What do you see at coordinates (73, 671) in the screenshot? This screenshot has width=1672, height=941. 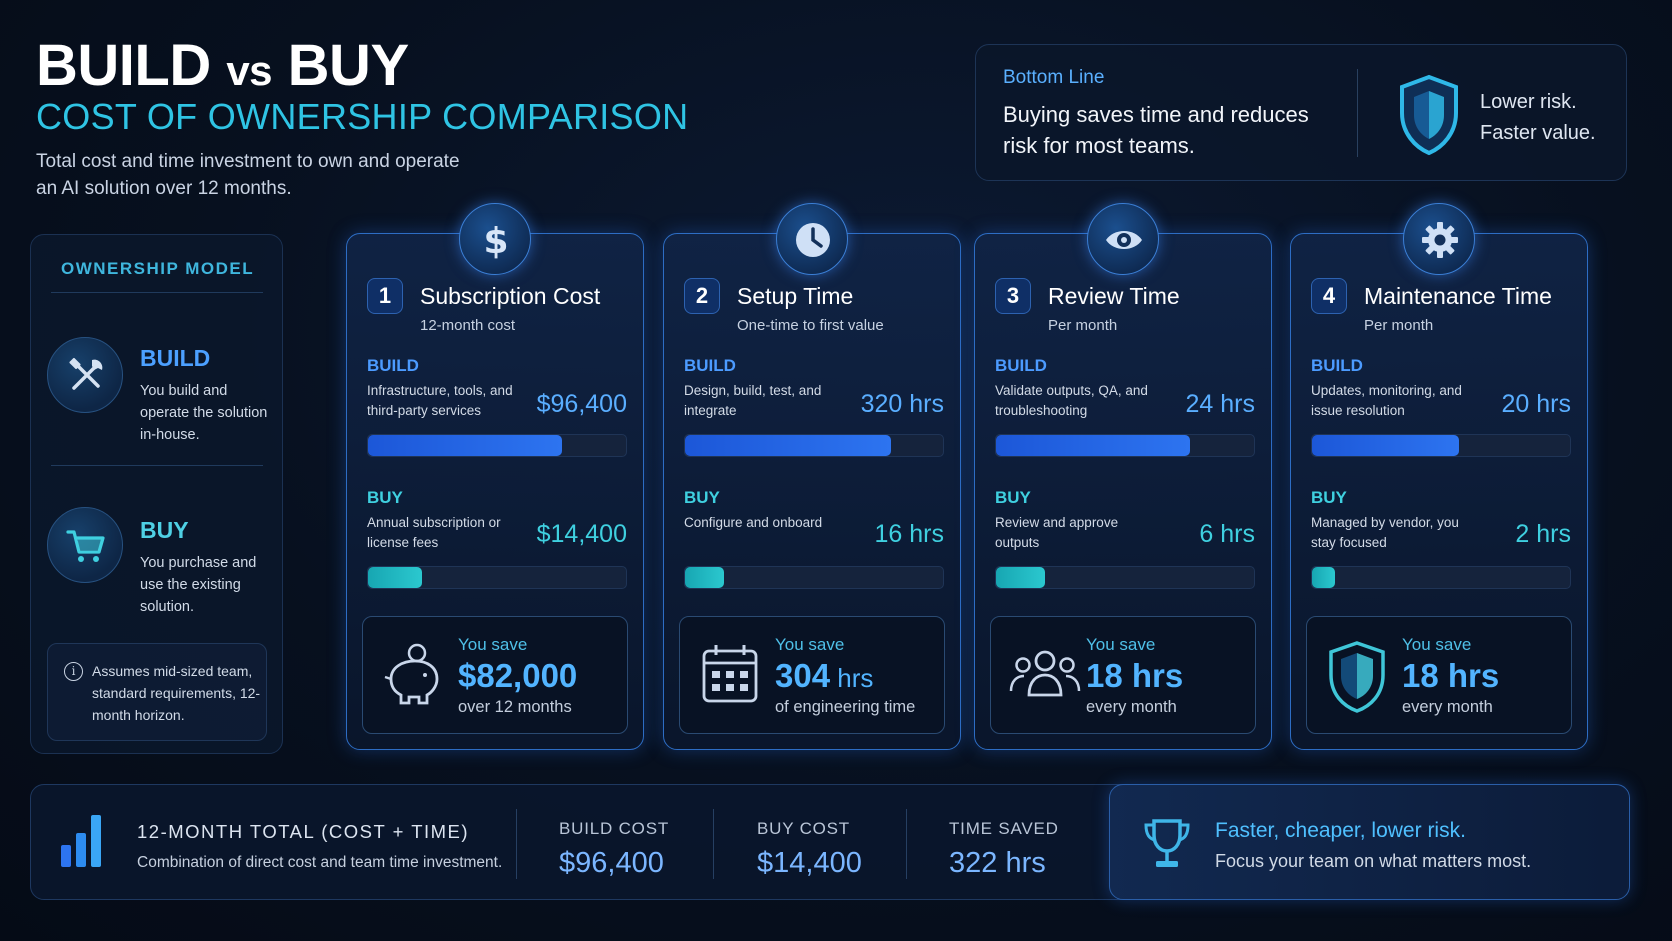 I see `info-icon: i` at bounding box center [73, 671].